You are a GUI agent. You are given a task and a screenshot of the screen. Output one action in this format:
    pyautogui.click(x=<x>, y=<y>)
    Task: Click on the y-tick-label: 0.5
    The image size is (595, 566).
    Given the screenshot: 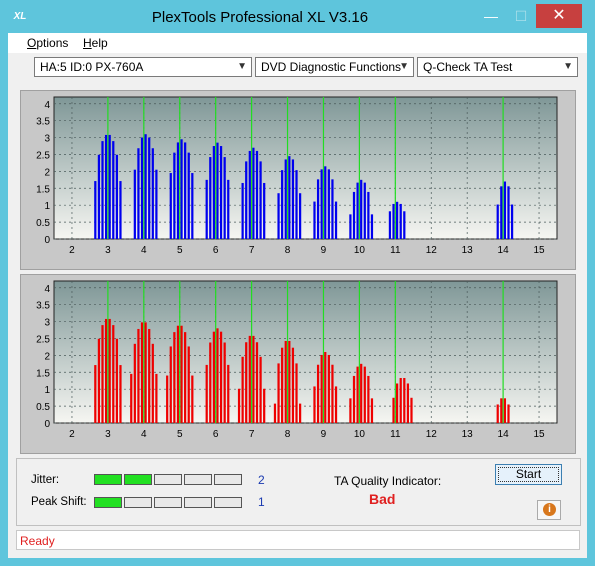 What is the action you would take?
    pyautogui.click(x=43, y=407)
    